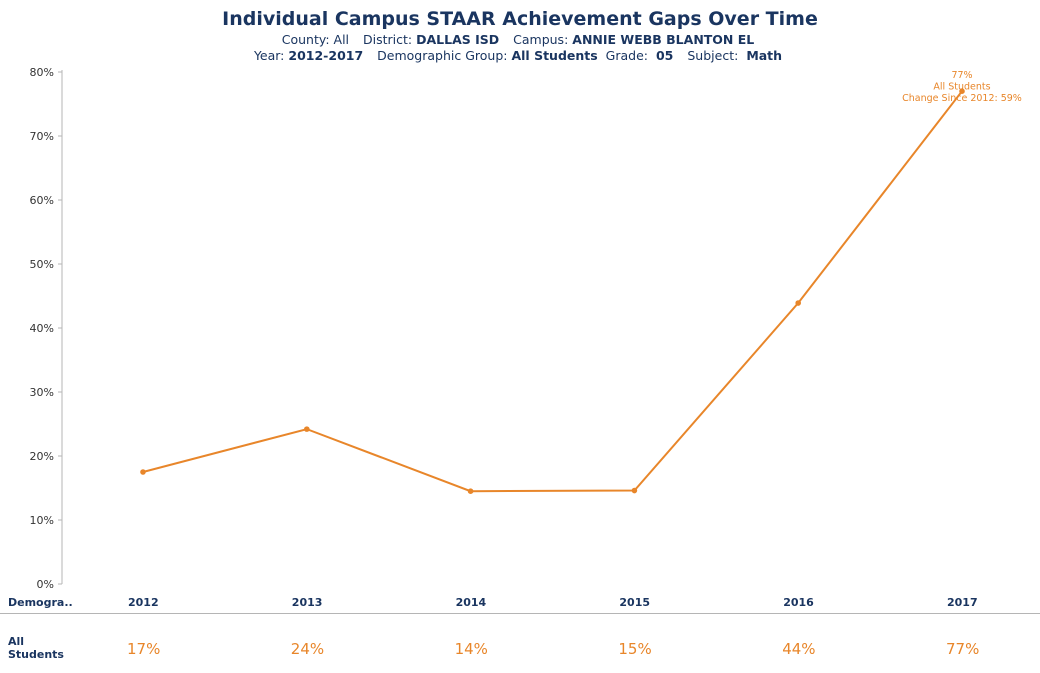 This screenshot has height=673, width=1040. What do you see at coordinates (442, 55) in the screenshot?
I see `demographic-label: Demographic Group:` at bounding box center [442, 55].